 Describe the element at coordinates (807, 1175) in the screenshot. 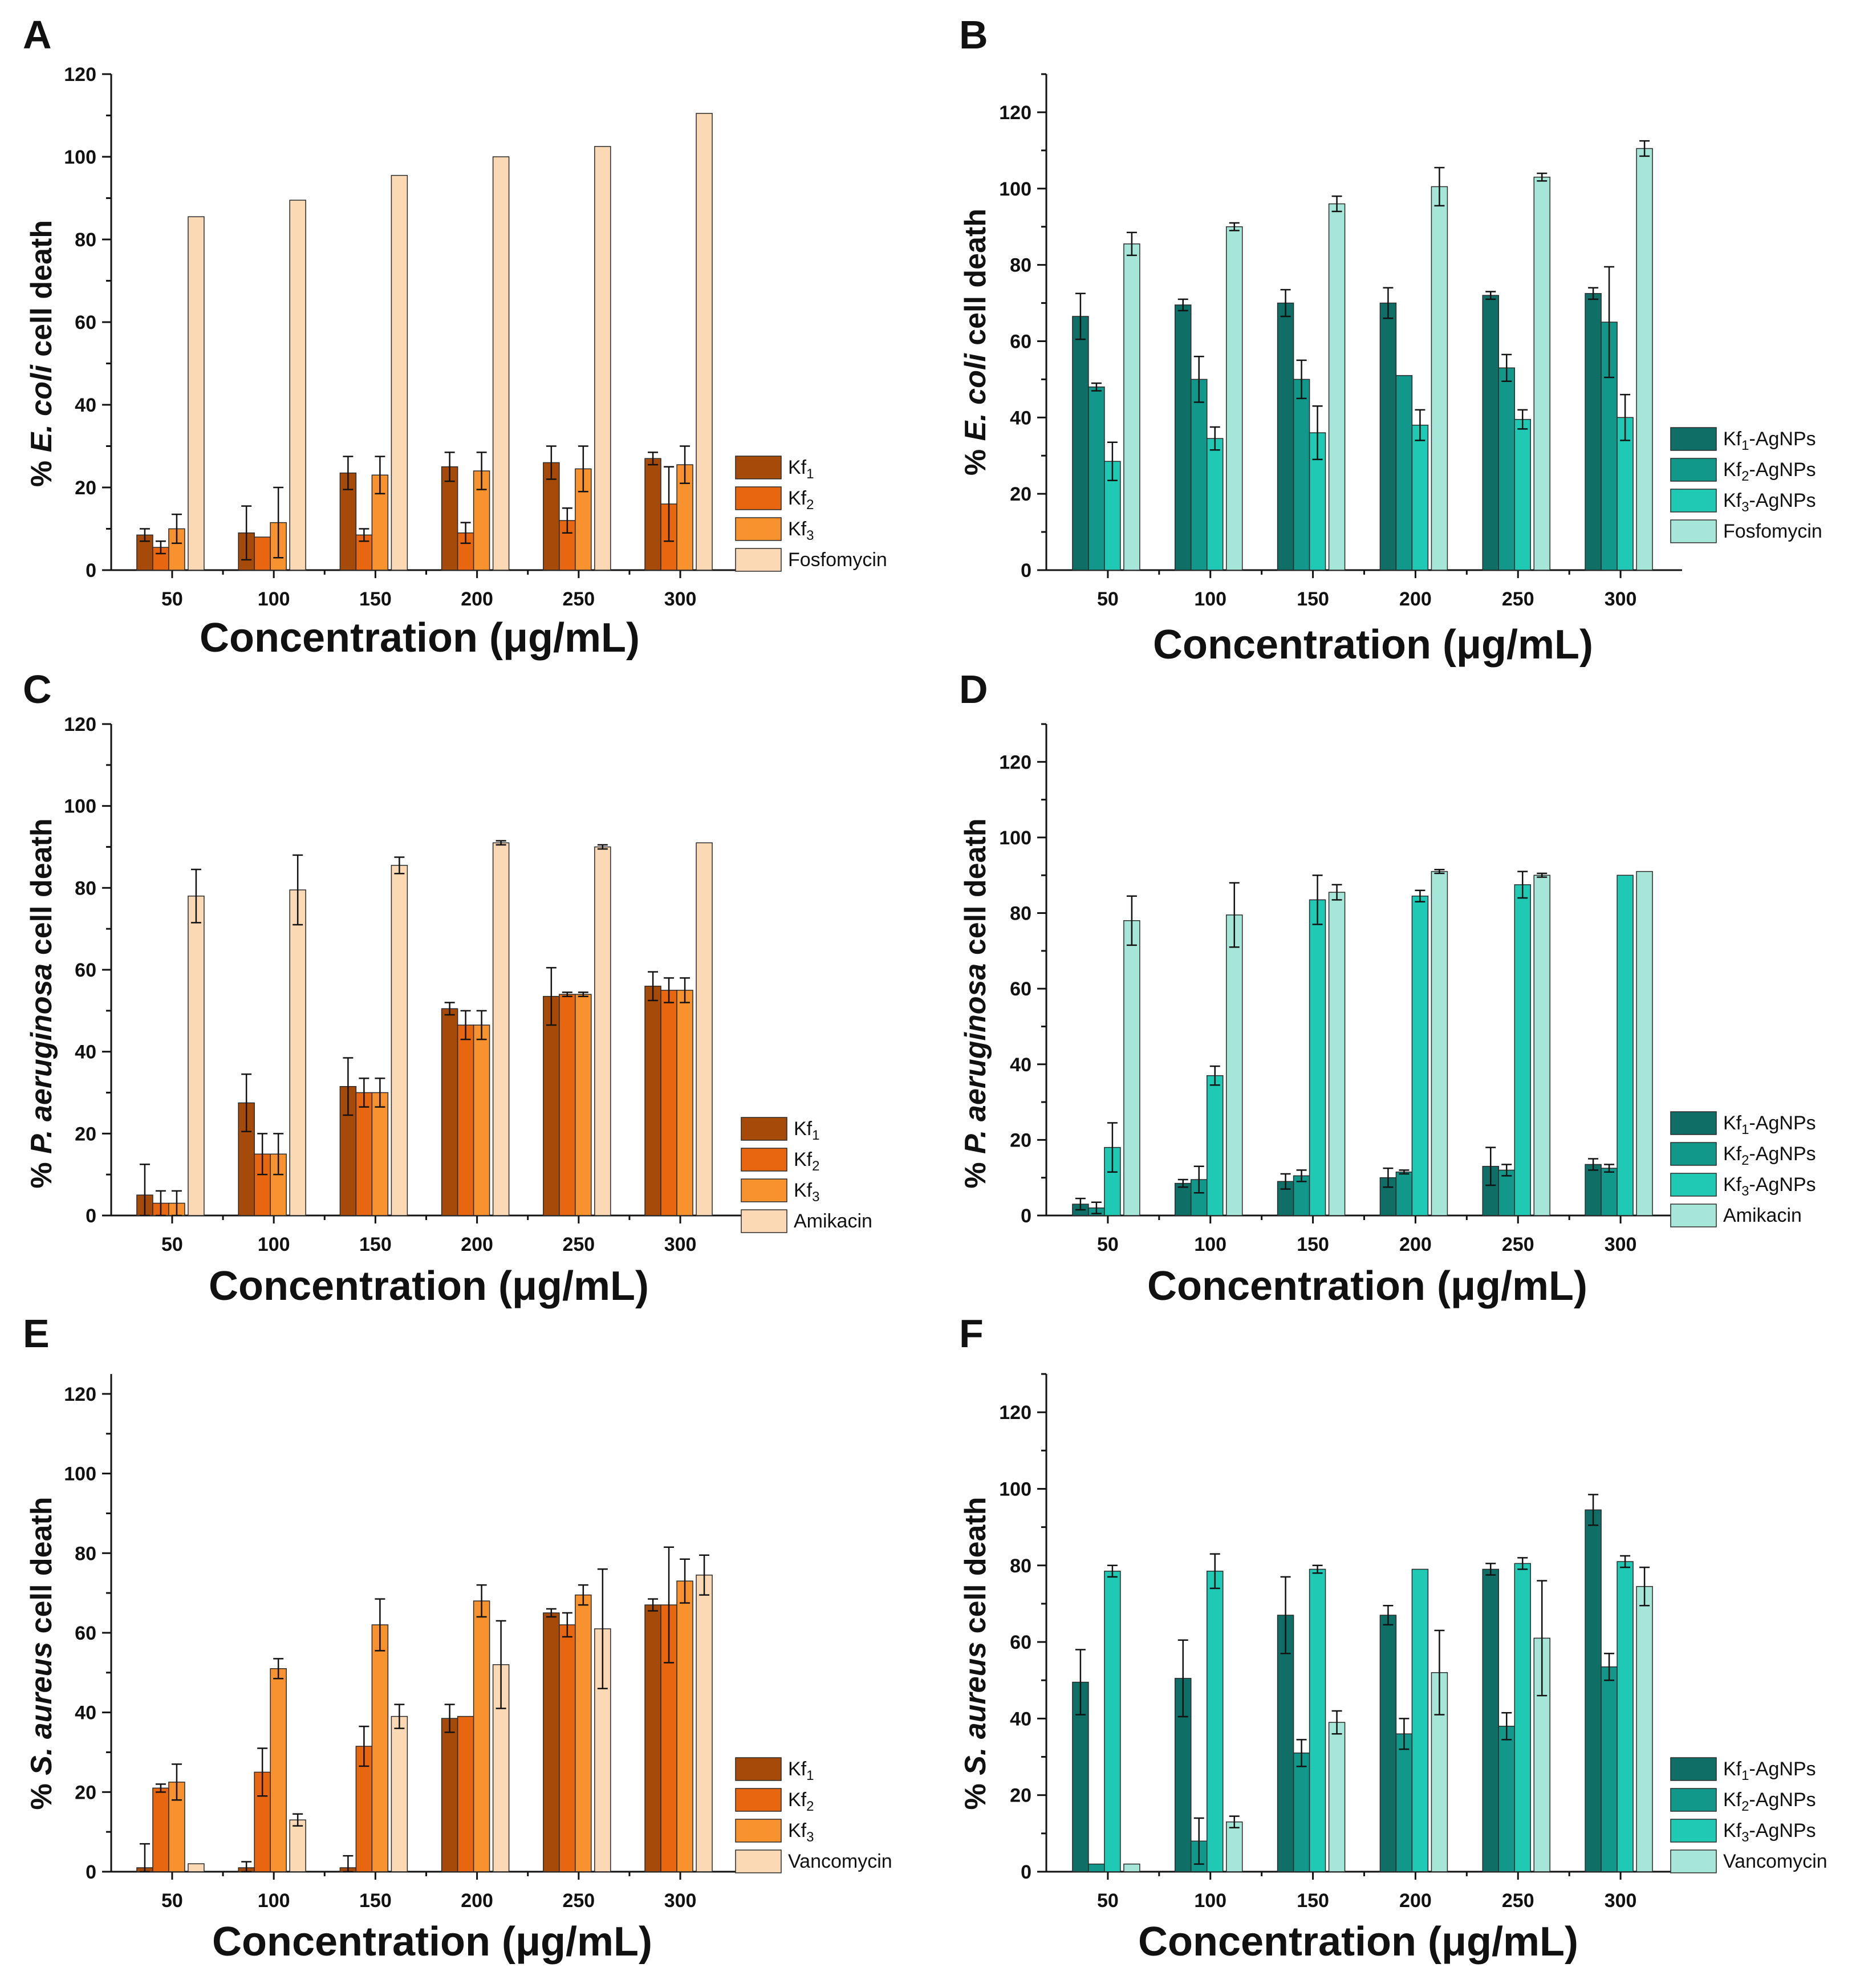

I see `legend: Kf1 Kf2 Kf3 Amikacin` at that location.